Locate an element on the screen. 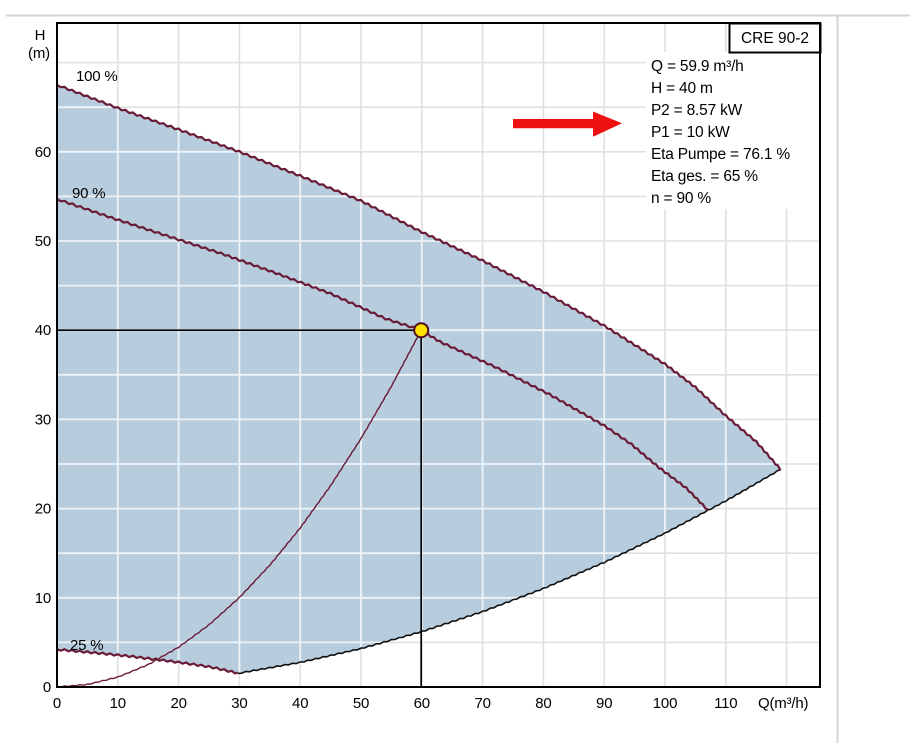 The width and height of the screenshot is (915, 743). highlight-arrow-icon is located at coordinates (567, 124).